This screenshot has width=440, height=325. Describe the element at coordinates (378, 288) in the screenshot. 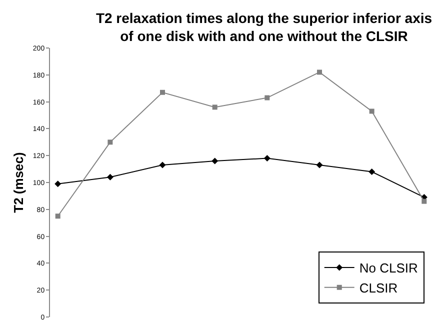

I see `legend-label: CLSIR` at that location.